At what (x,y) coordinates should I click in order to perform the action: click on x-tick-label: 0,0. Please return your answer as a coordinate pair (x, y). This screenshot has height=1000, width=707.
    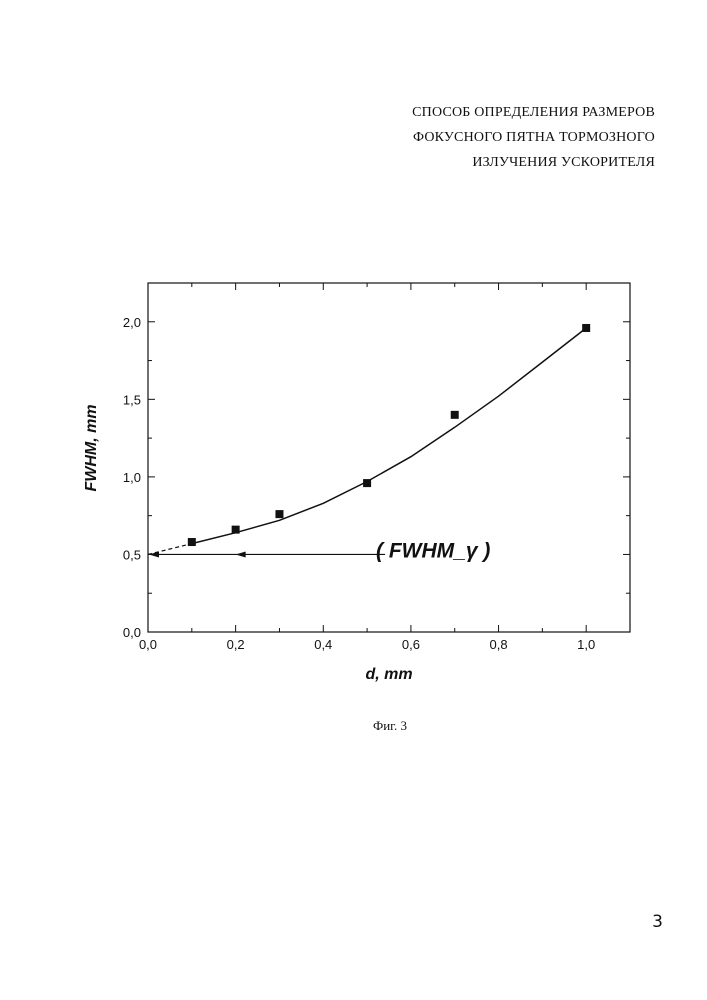
    Looking at the image, I should click on (148, 644).